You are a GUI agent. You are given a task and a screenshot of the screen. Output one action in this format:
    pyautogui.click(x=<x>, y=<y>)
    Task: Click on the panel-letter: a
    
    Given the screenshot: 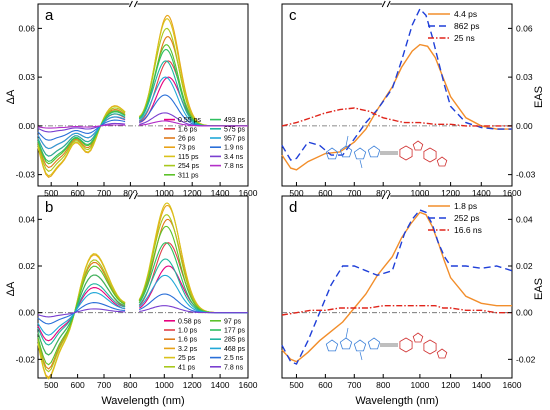 What is the action you would take?
    pyautogui.click(x=49, y=15)
    